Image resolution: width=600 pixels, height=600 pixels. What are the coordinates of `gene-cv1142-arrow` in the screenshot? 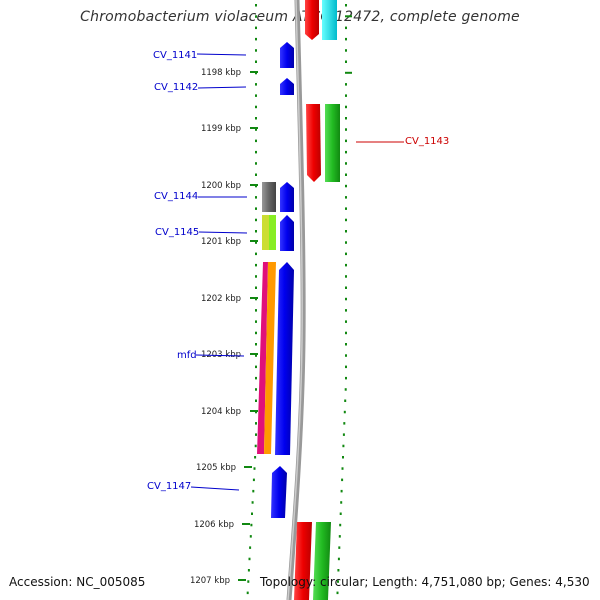 It's located at (287, 86).